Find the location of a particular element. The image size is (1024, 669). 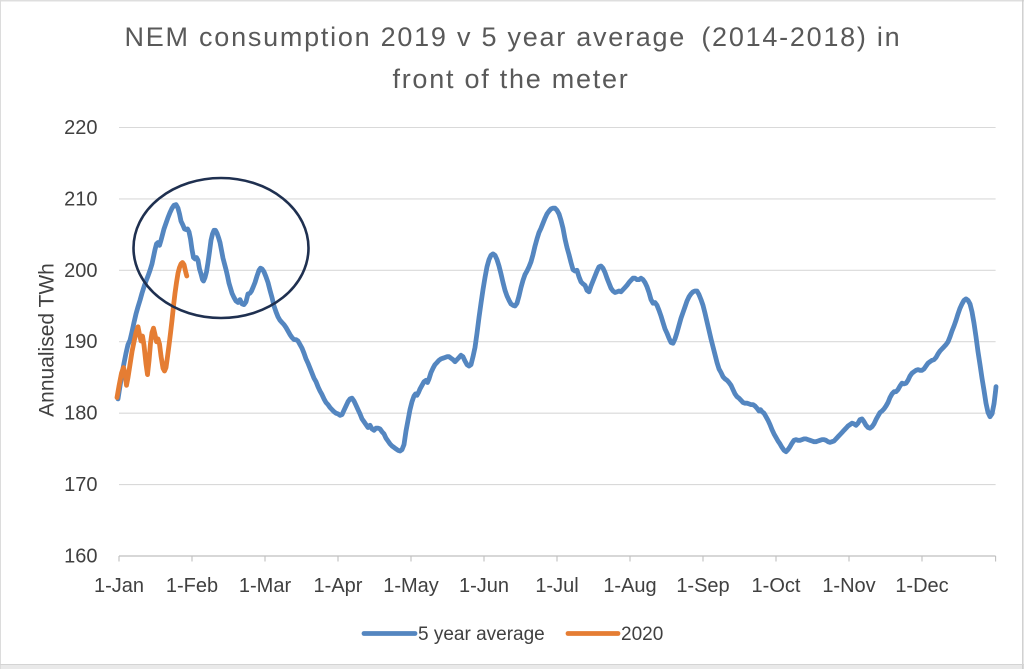

svg-text: 200 is located at coordinates (80, 271).